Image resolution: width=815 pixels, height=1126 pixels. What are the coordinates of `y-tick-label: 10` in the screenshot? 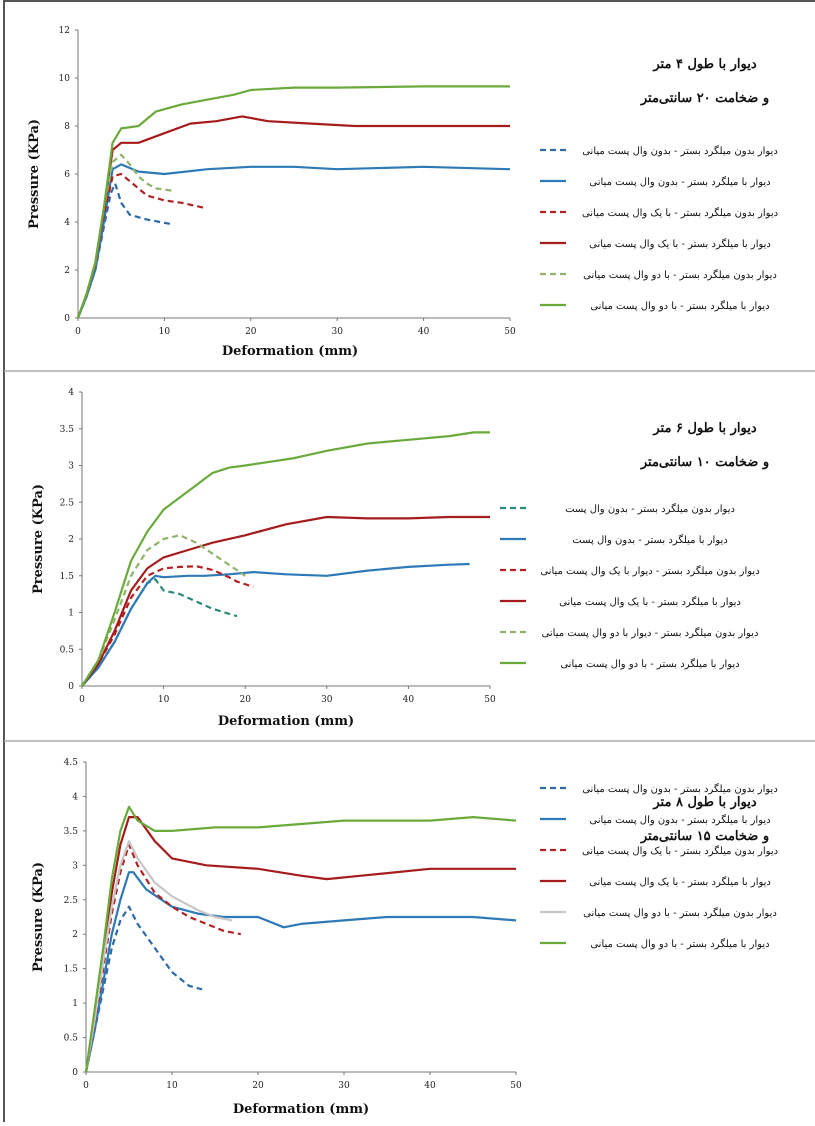 It's located at (65, 79).